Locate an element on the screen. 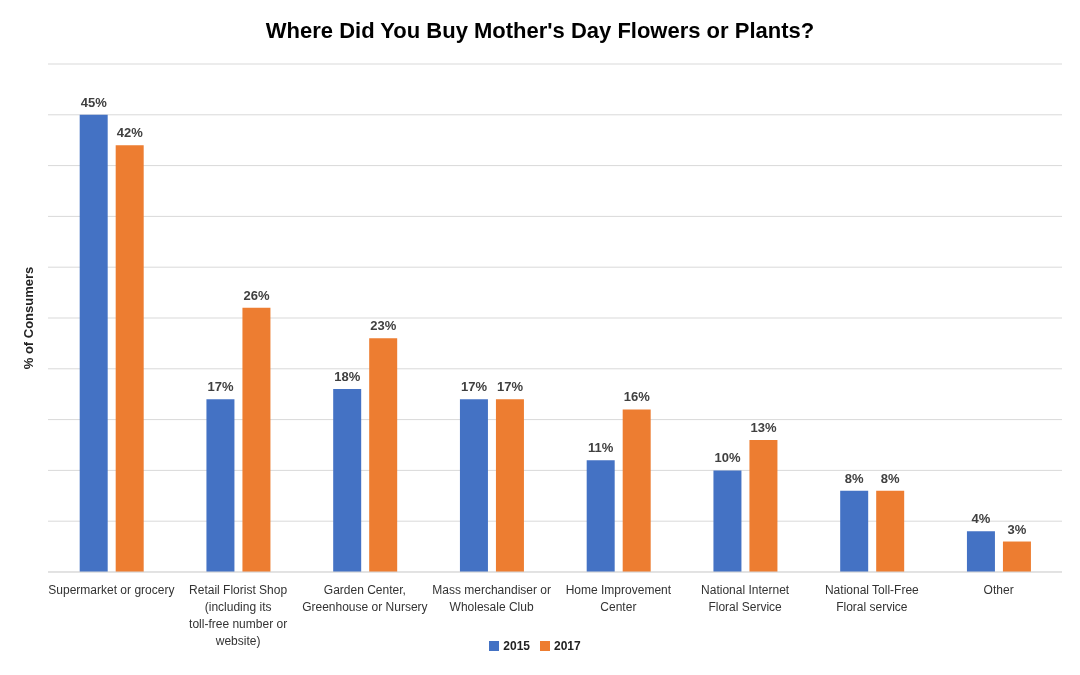 Image resolution: width=1080 pixels, height=675 pixels. data-label: 45% is located at coordinates (94, 102).